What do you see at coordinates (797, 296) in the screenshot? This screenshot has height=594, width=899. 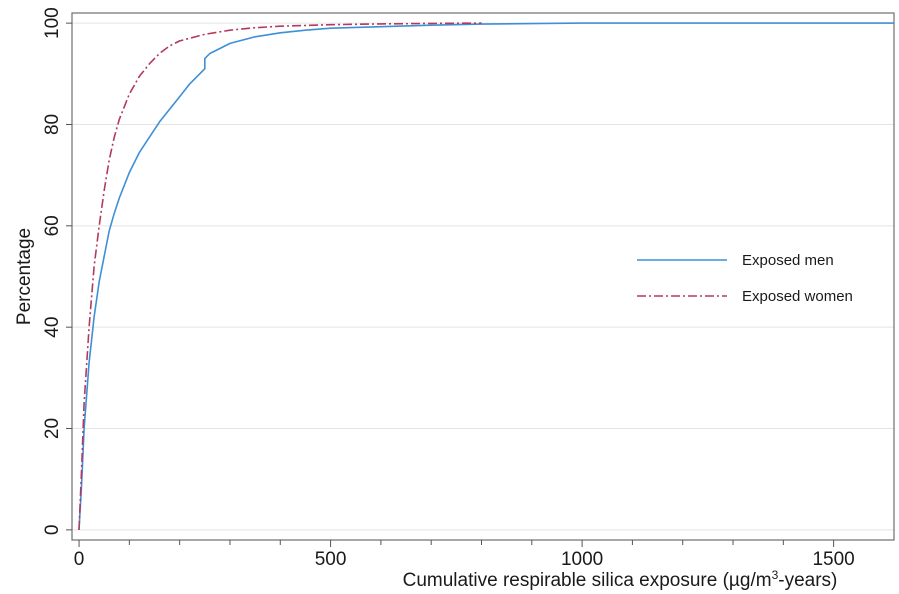 I see `legend-label-1: Exposed women` at bounding box center [797, 296].